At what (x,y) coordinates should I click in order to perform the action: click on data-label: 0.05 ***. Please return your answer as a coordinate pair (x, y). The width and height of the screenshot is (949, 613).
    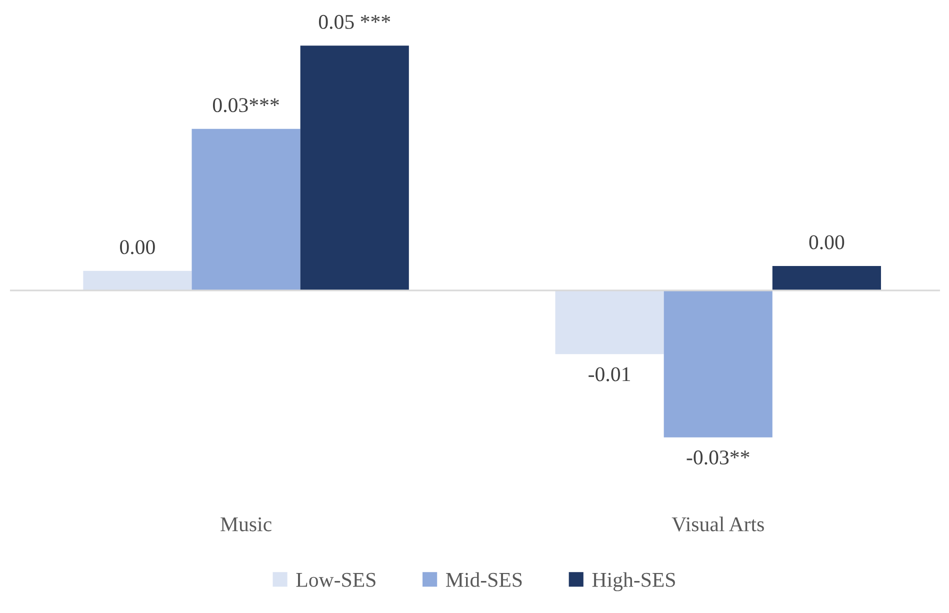
    Looking at the image, I should click on (354, 22).